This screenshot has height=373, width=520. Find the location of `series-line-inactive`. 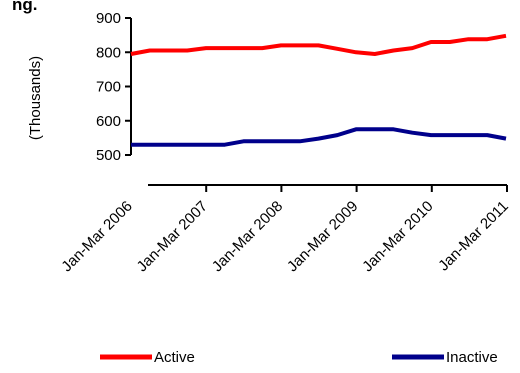

series-line-inactive is located at coordinates (319, 137).